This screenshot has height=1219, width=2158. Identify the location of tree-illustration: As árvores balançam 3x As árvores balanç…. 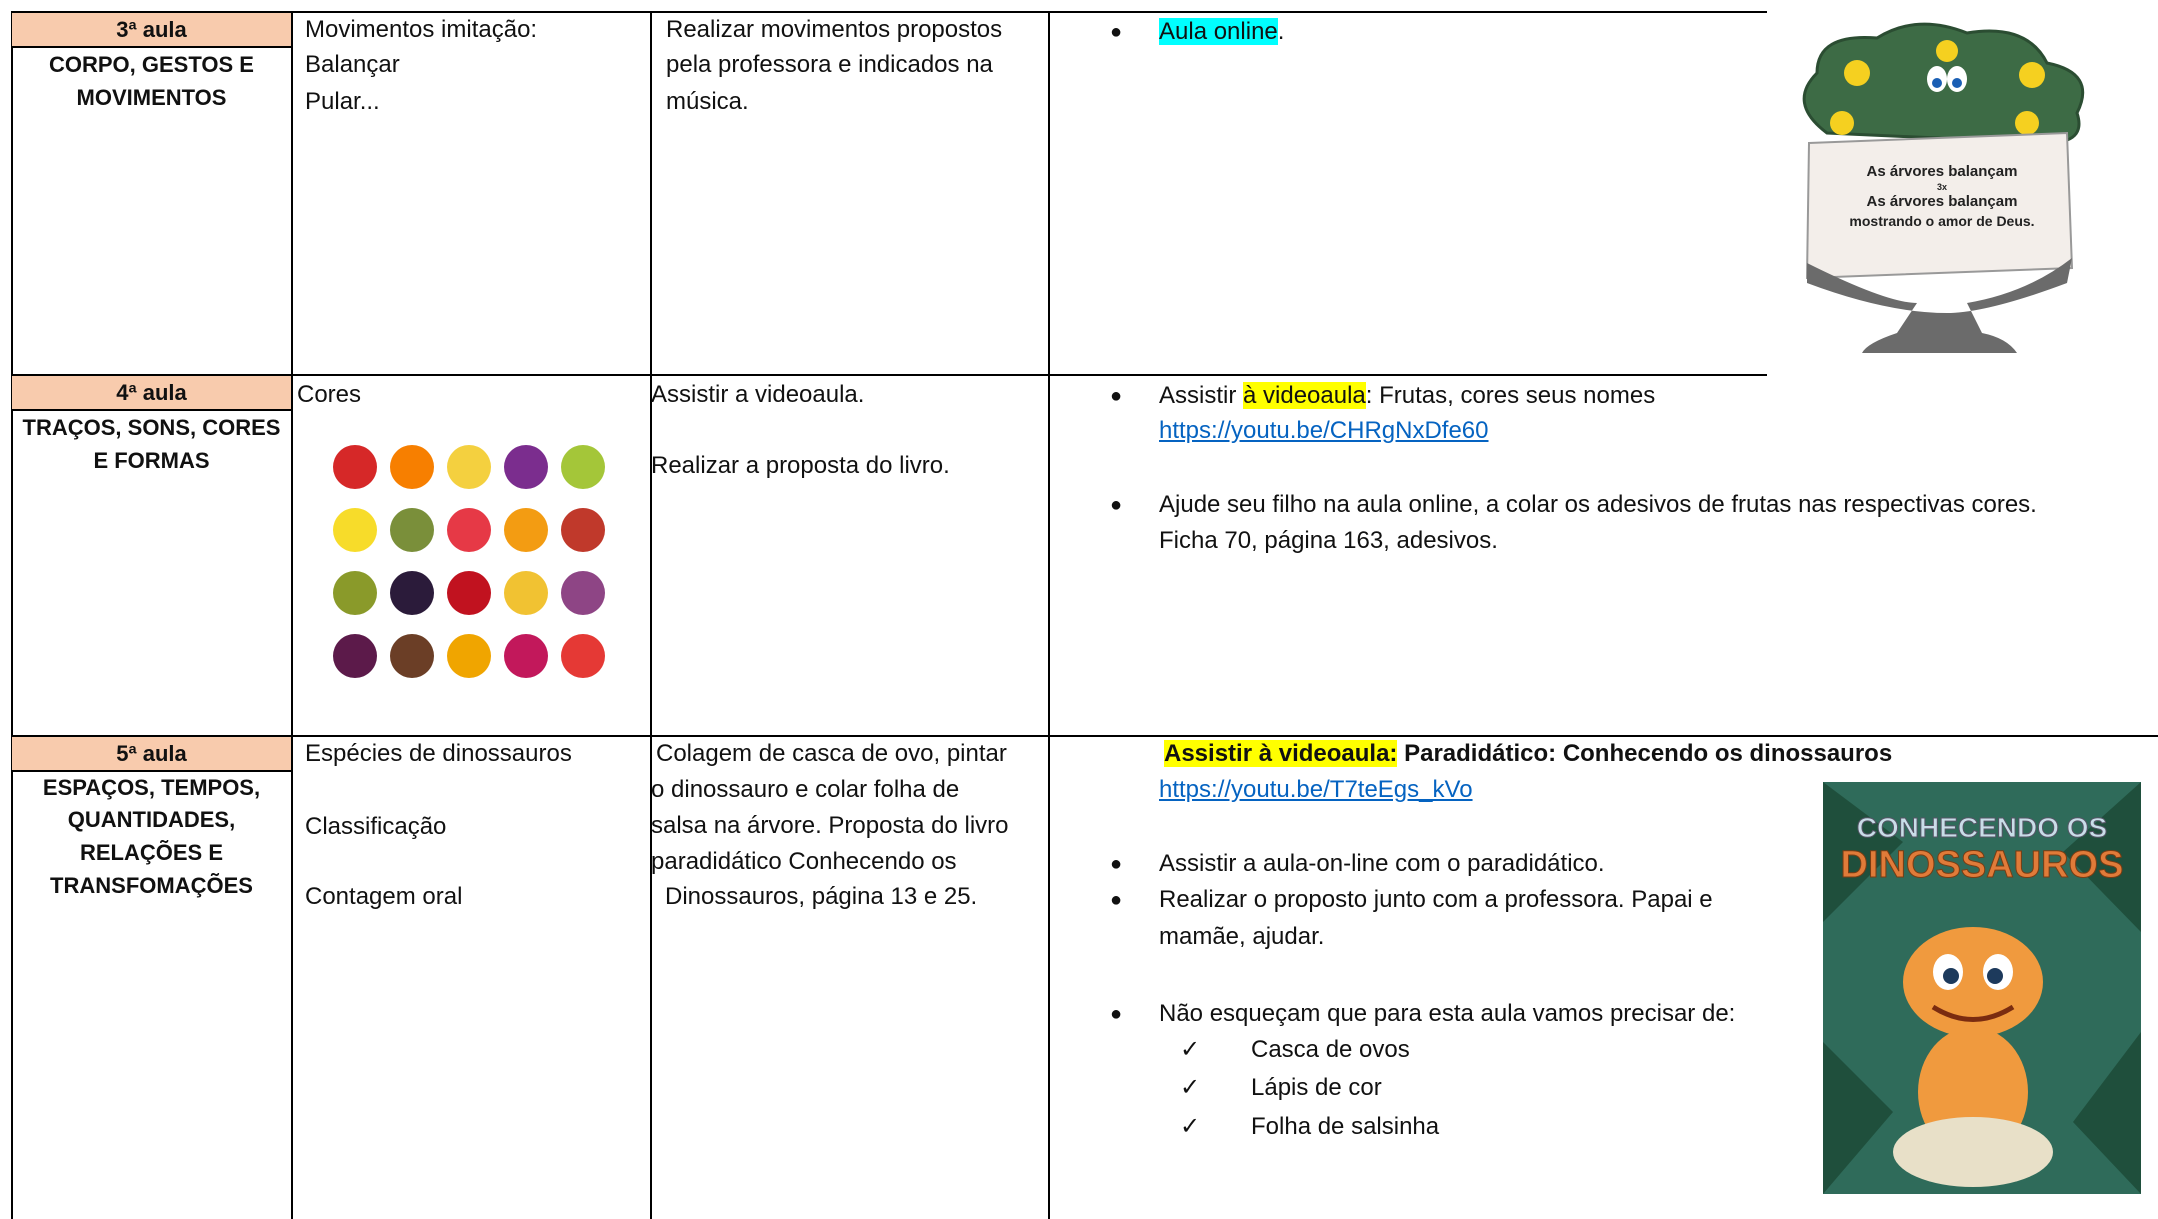
(1943, 187).